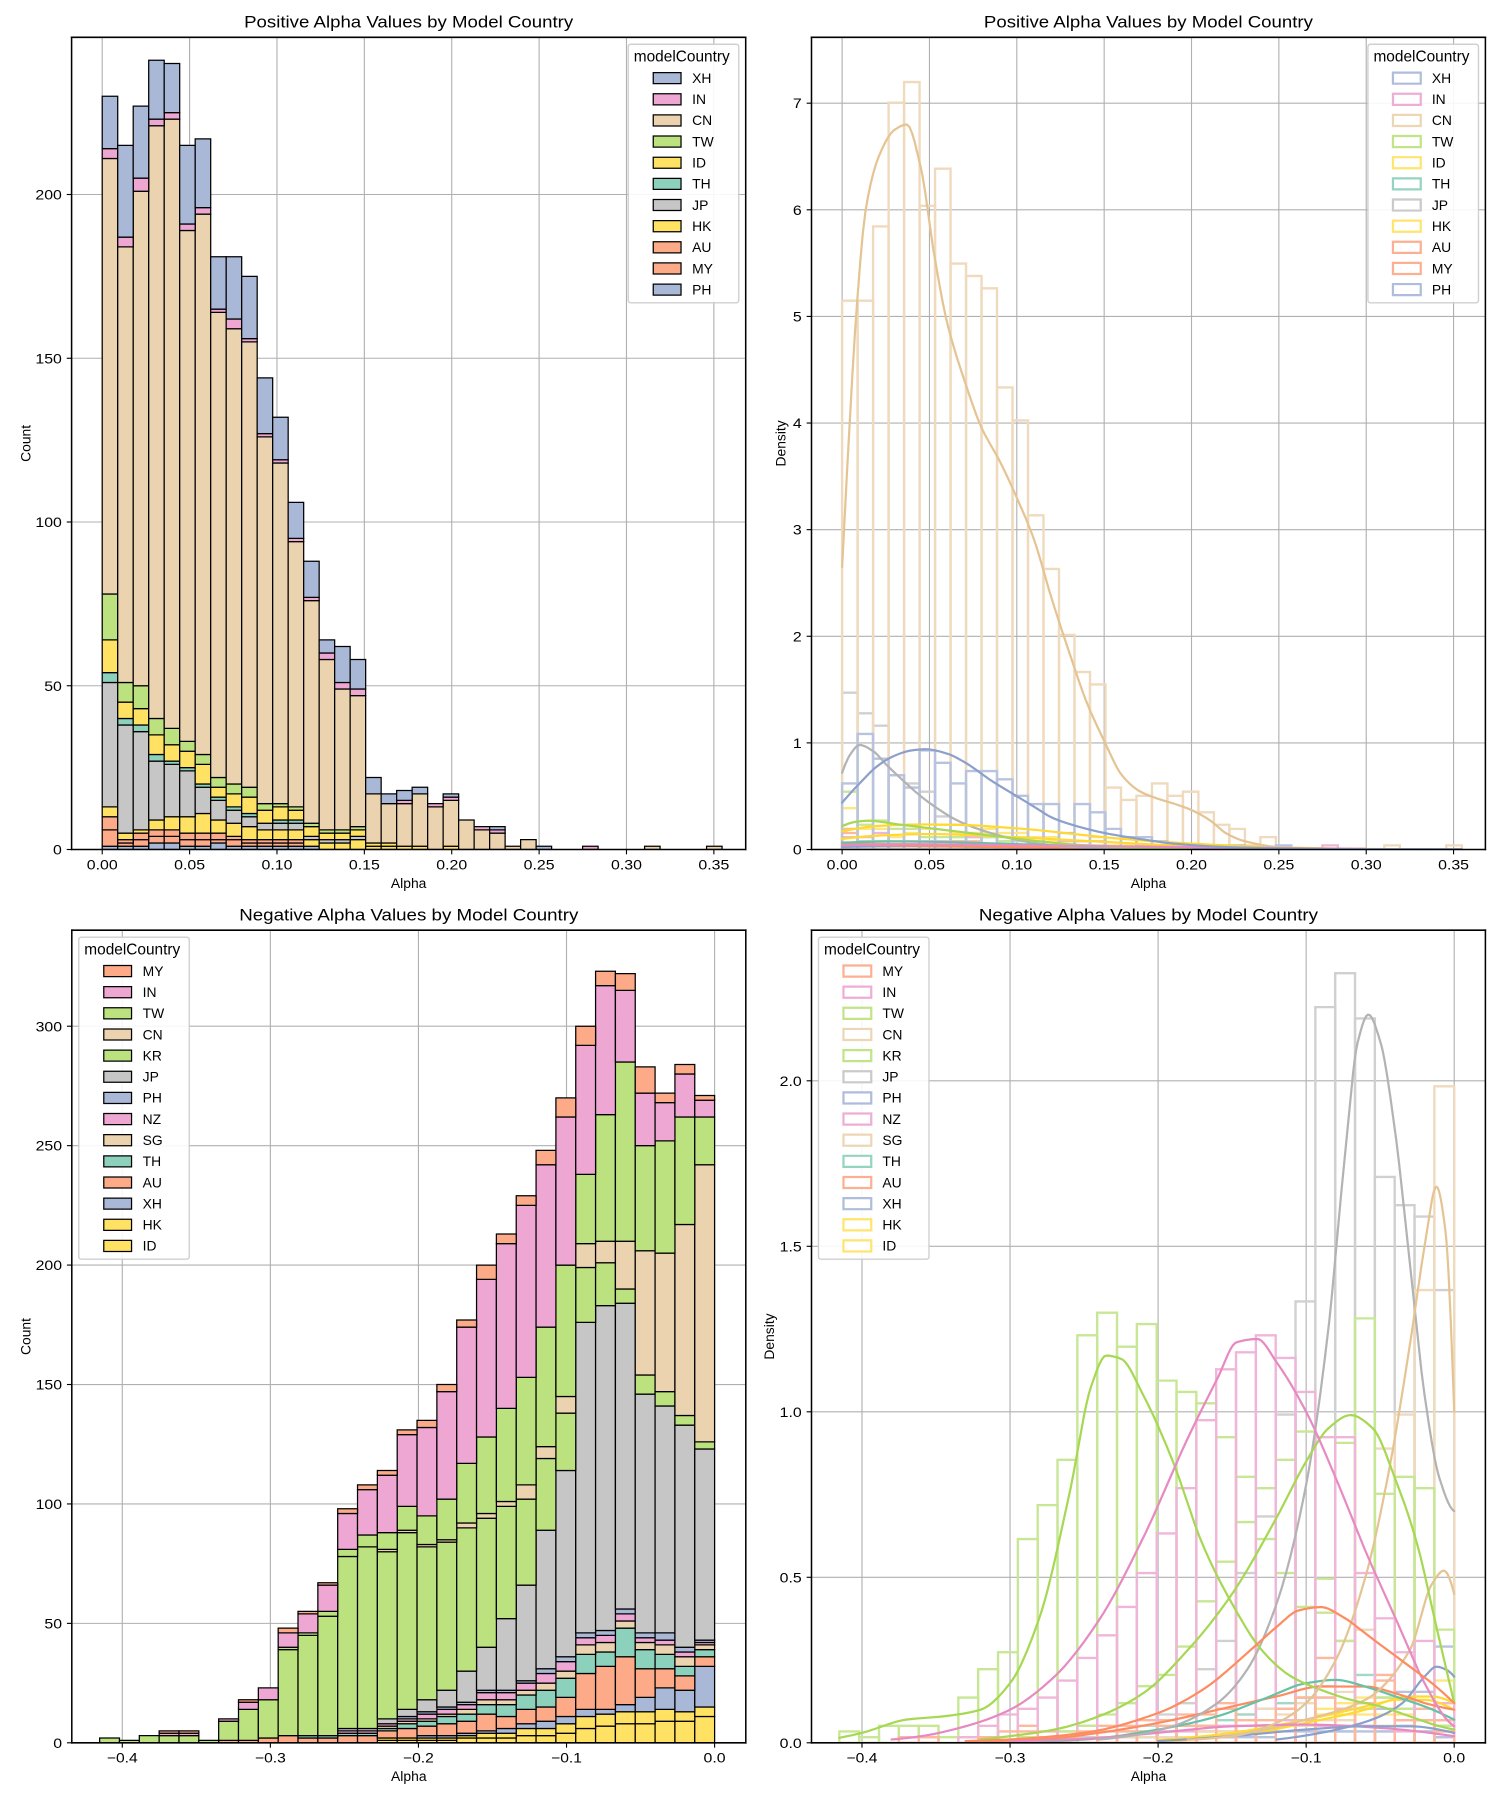 The width and height of the screenshot is (1500, 1800). Describe the element at coordinates (862, 1758) in the screenshot. I see `svg-text: −0.4` at that location.